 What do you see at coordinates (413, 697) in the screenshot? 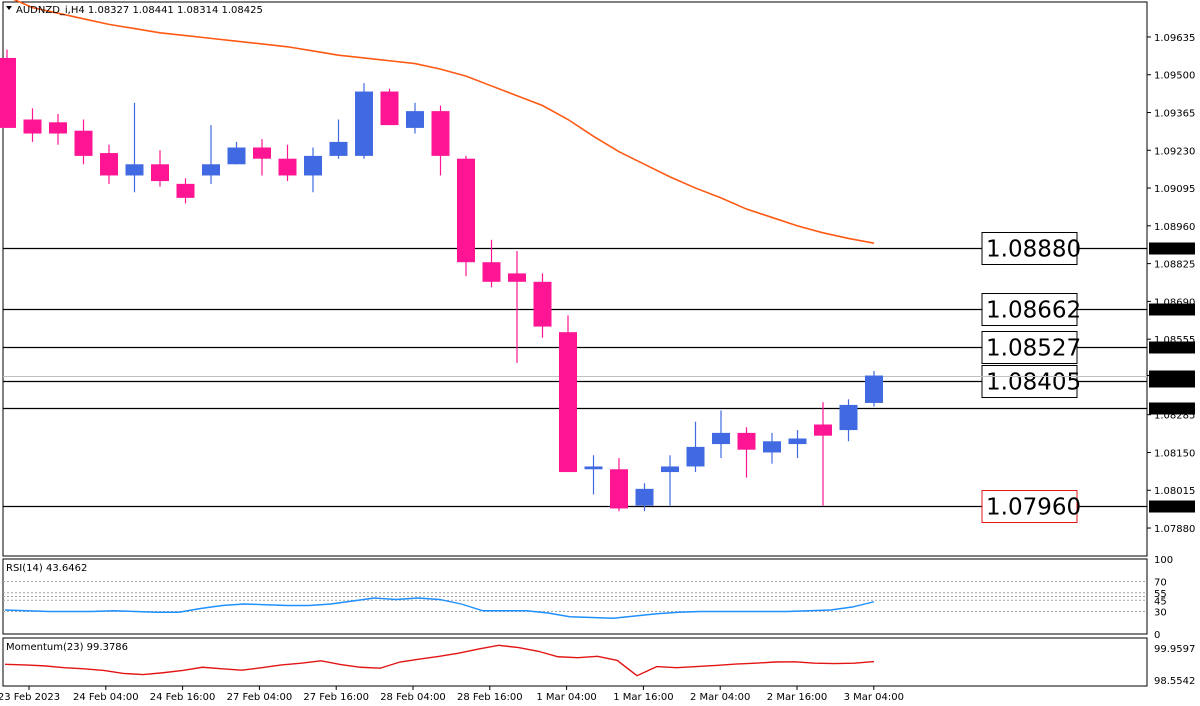
I see `time-axis-label: 28 Feb 04:00` at bounding box center [413, 697].